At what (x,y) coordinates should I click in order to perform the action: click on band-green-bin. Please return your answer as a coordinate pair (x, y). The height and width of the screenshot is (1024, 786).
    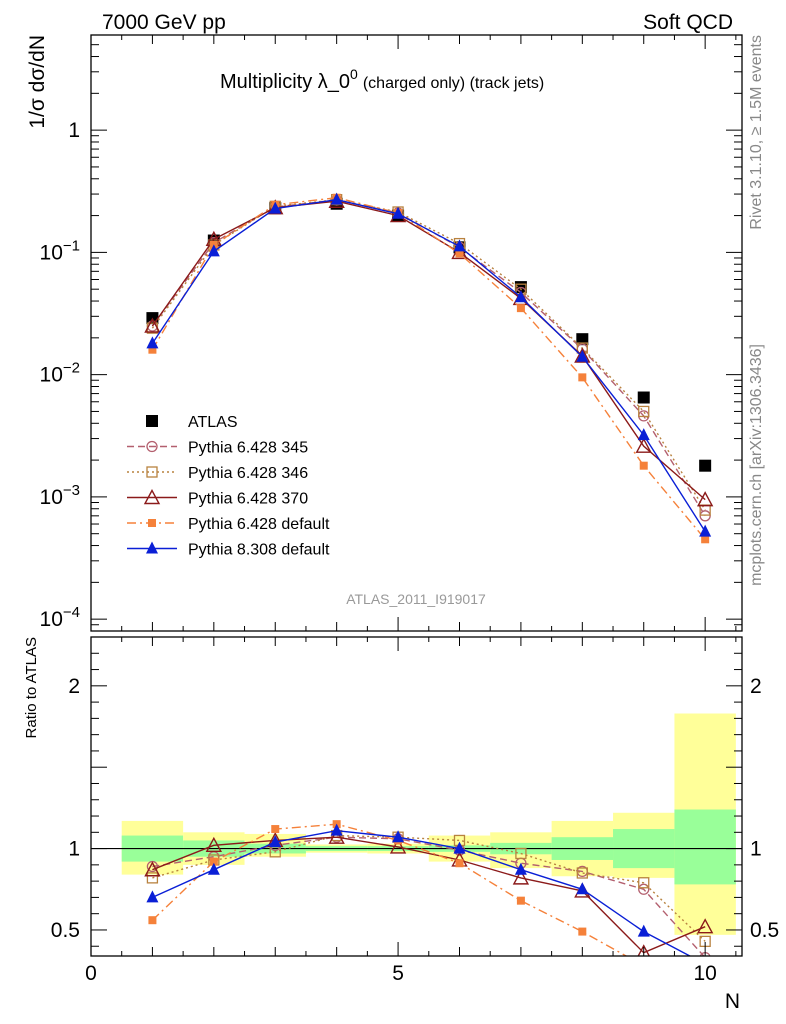
    Looking at the image, I should click on (705, 847).